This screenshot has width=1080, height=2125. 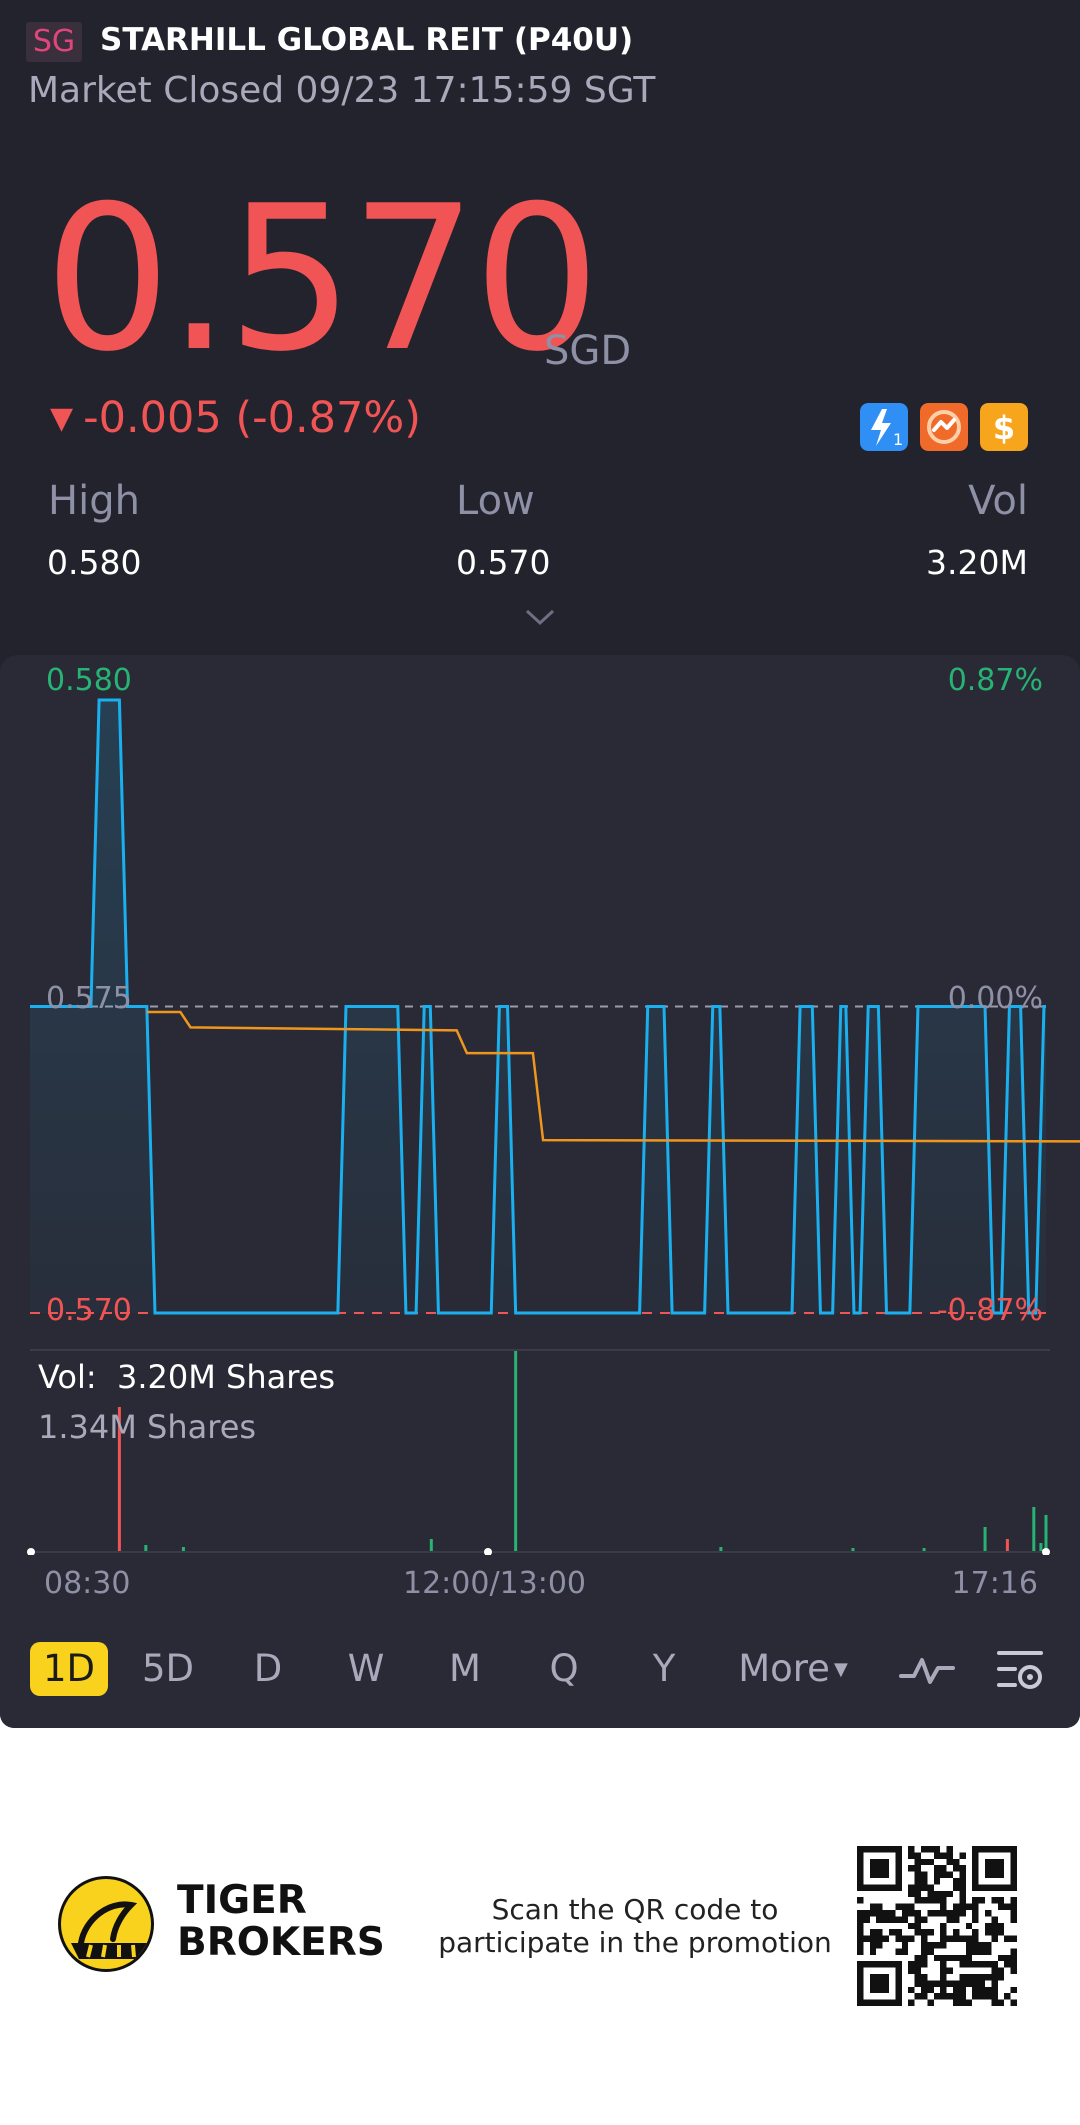 What do you see at coordinates (898, 439) in the screenshot?
I see `svg-text: 1` at bounding box center [898, 439].